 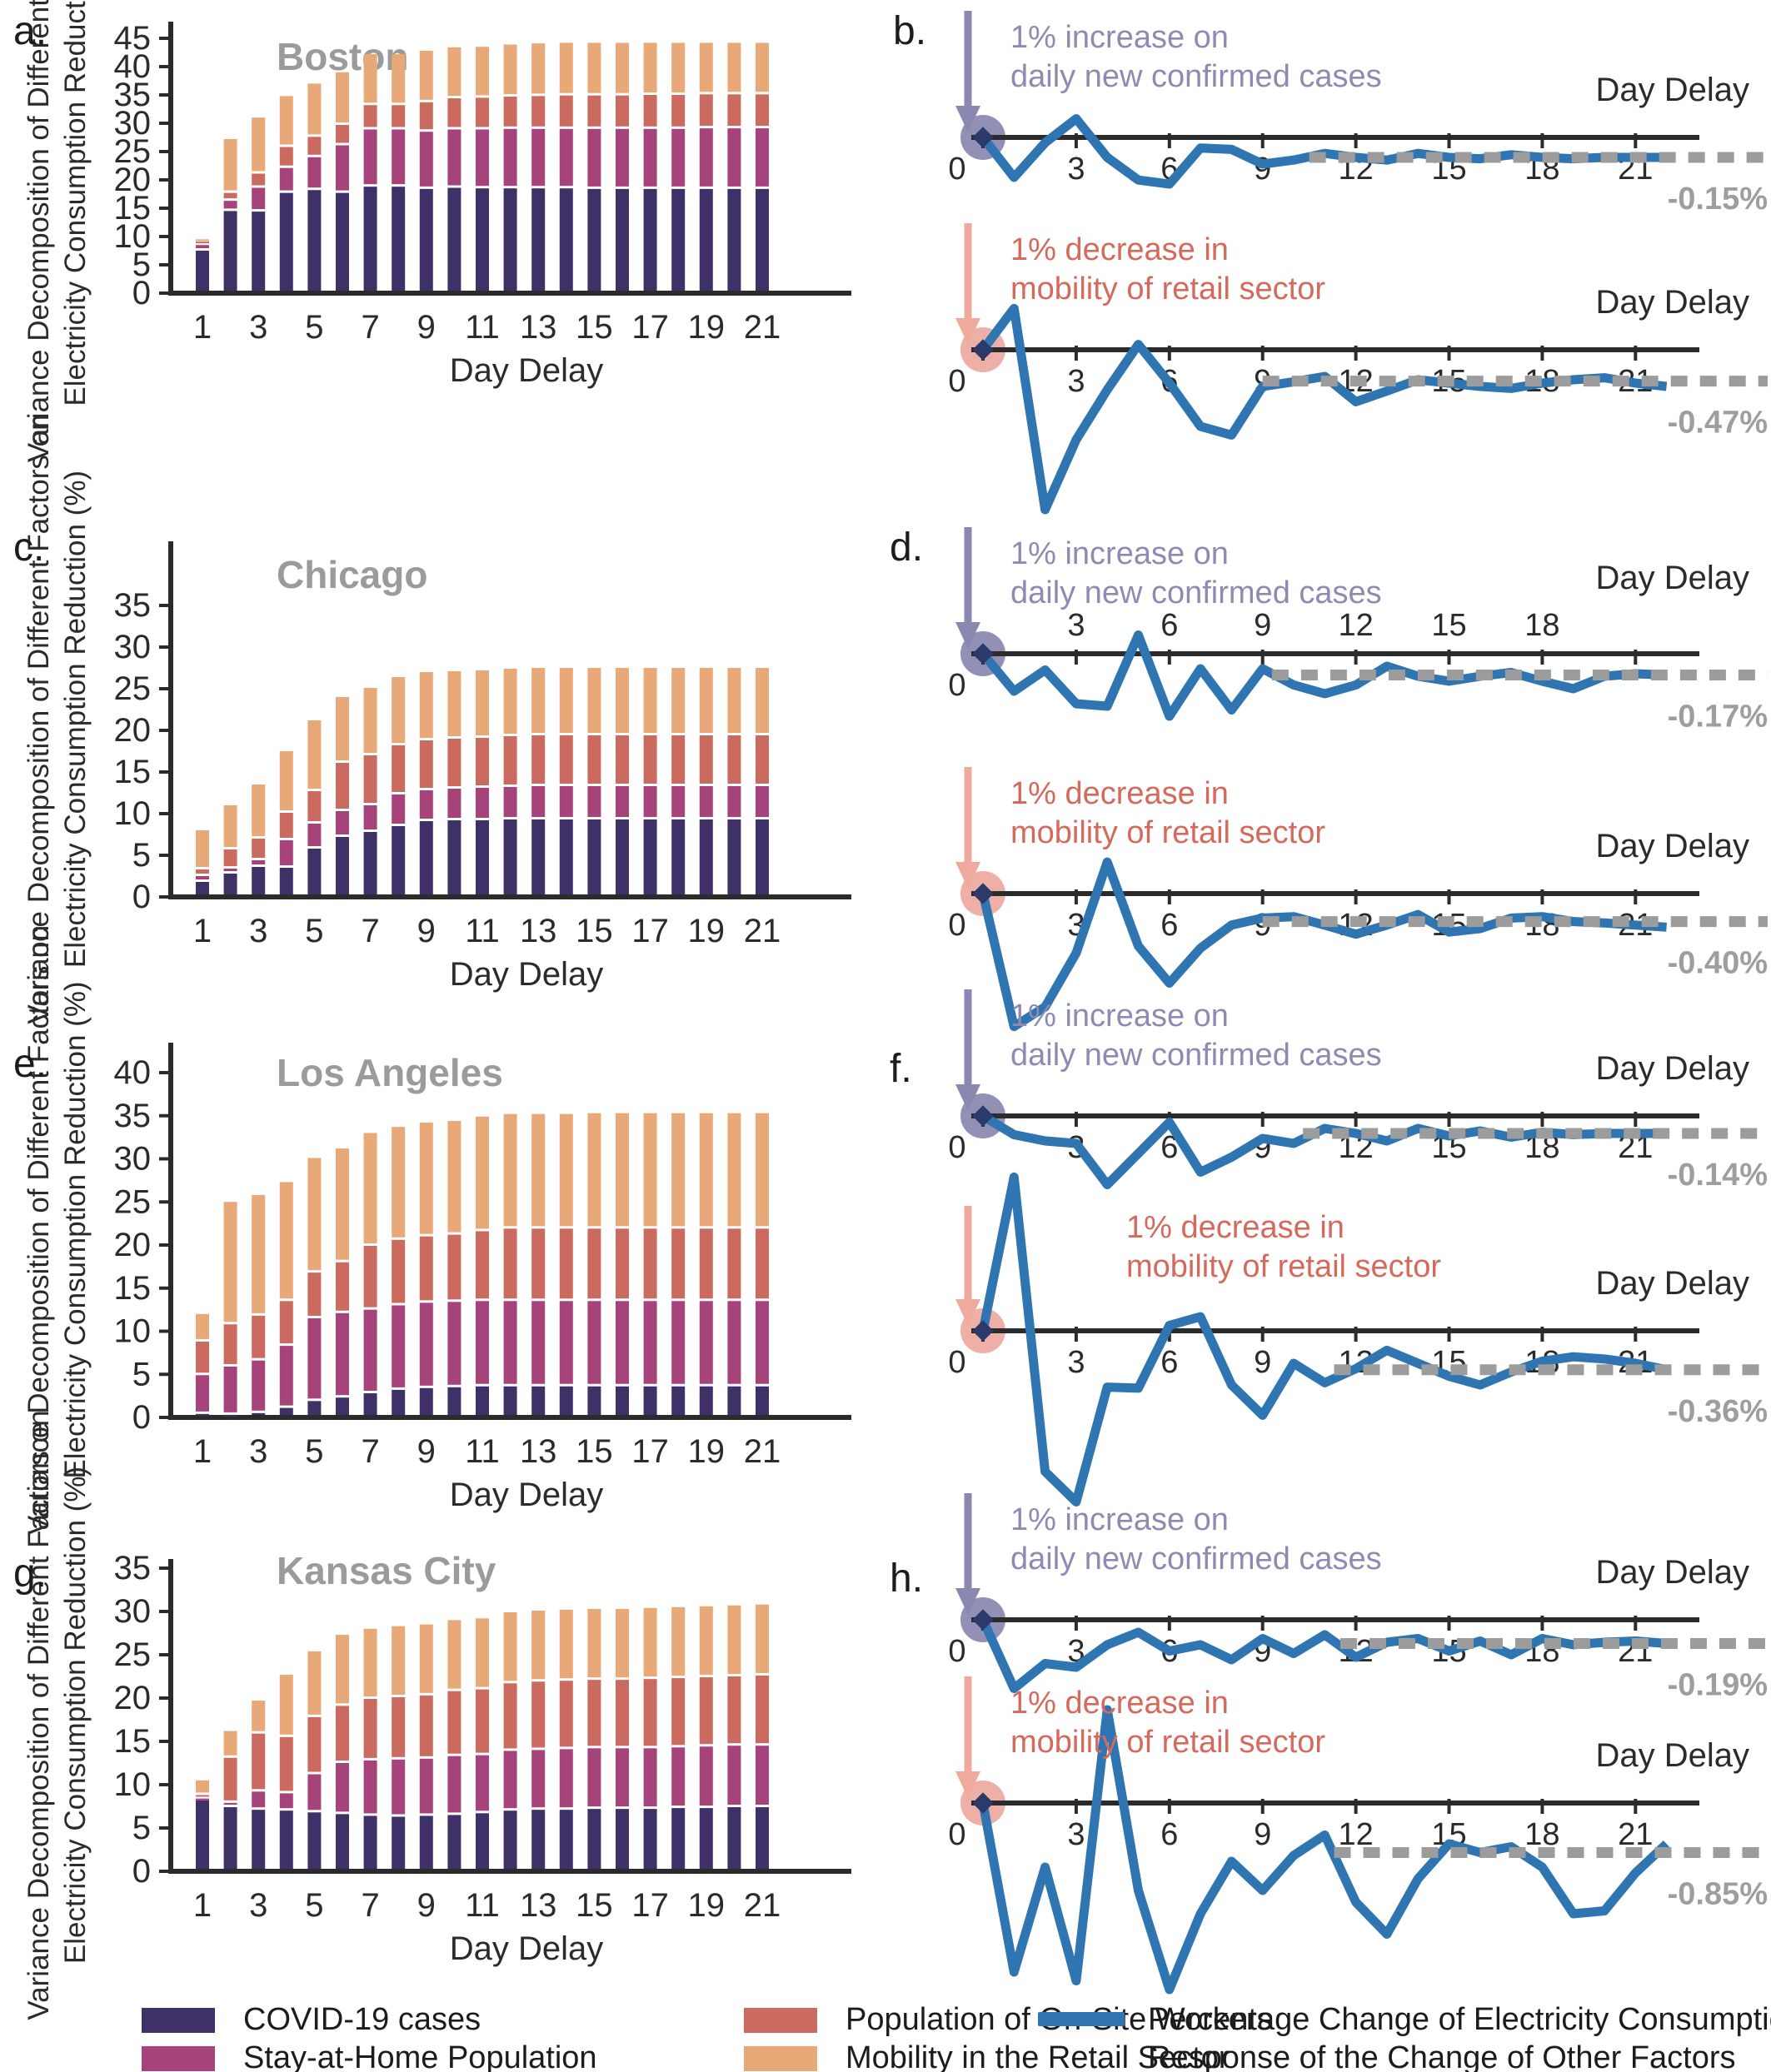 What do you see at coordinates (1262, 1363) in the screenshot?
I see `impulse-tick-label: 9` at bounding box center [1262, 1363].